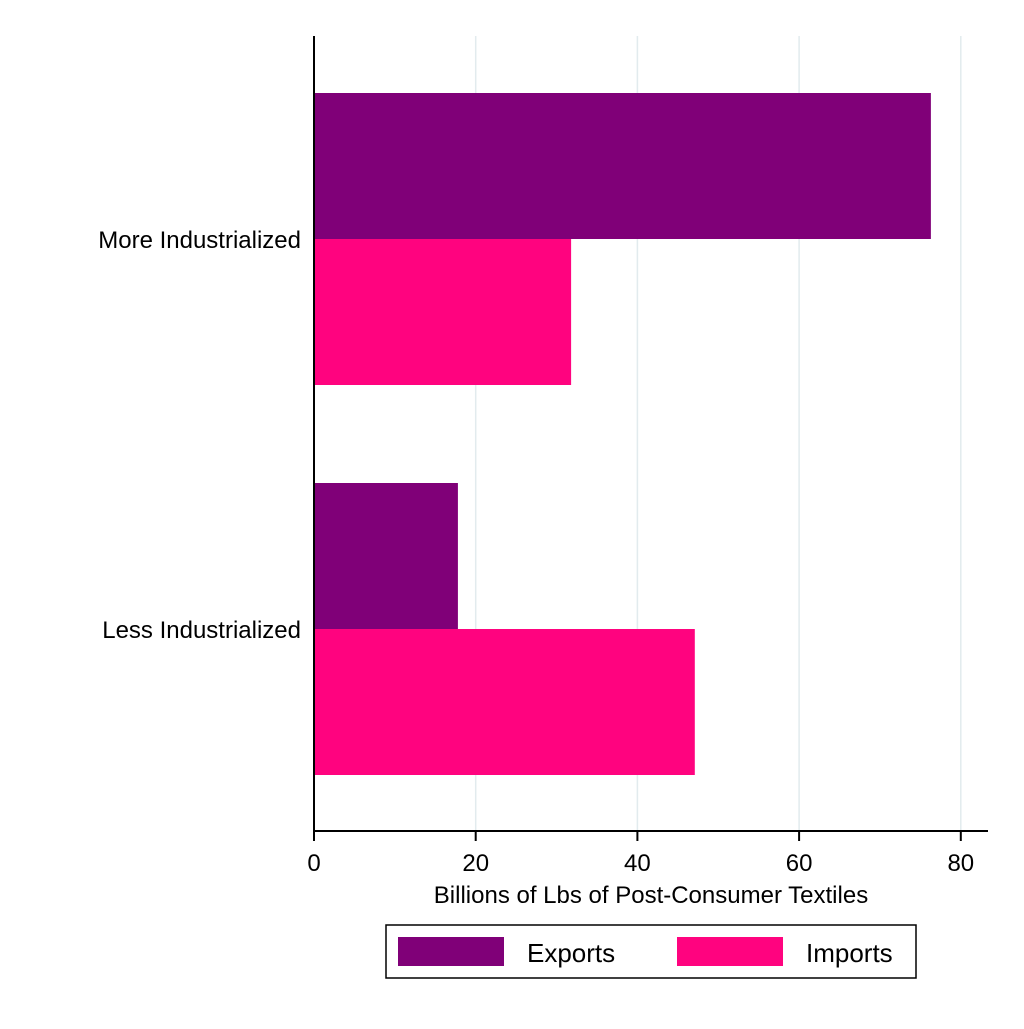 This screenshot has width=1024, height=1029. I want to click on x-tick-label-40: 40, so click(637, 863).